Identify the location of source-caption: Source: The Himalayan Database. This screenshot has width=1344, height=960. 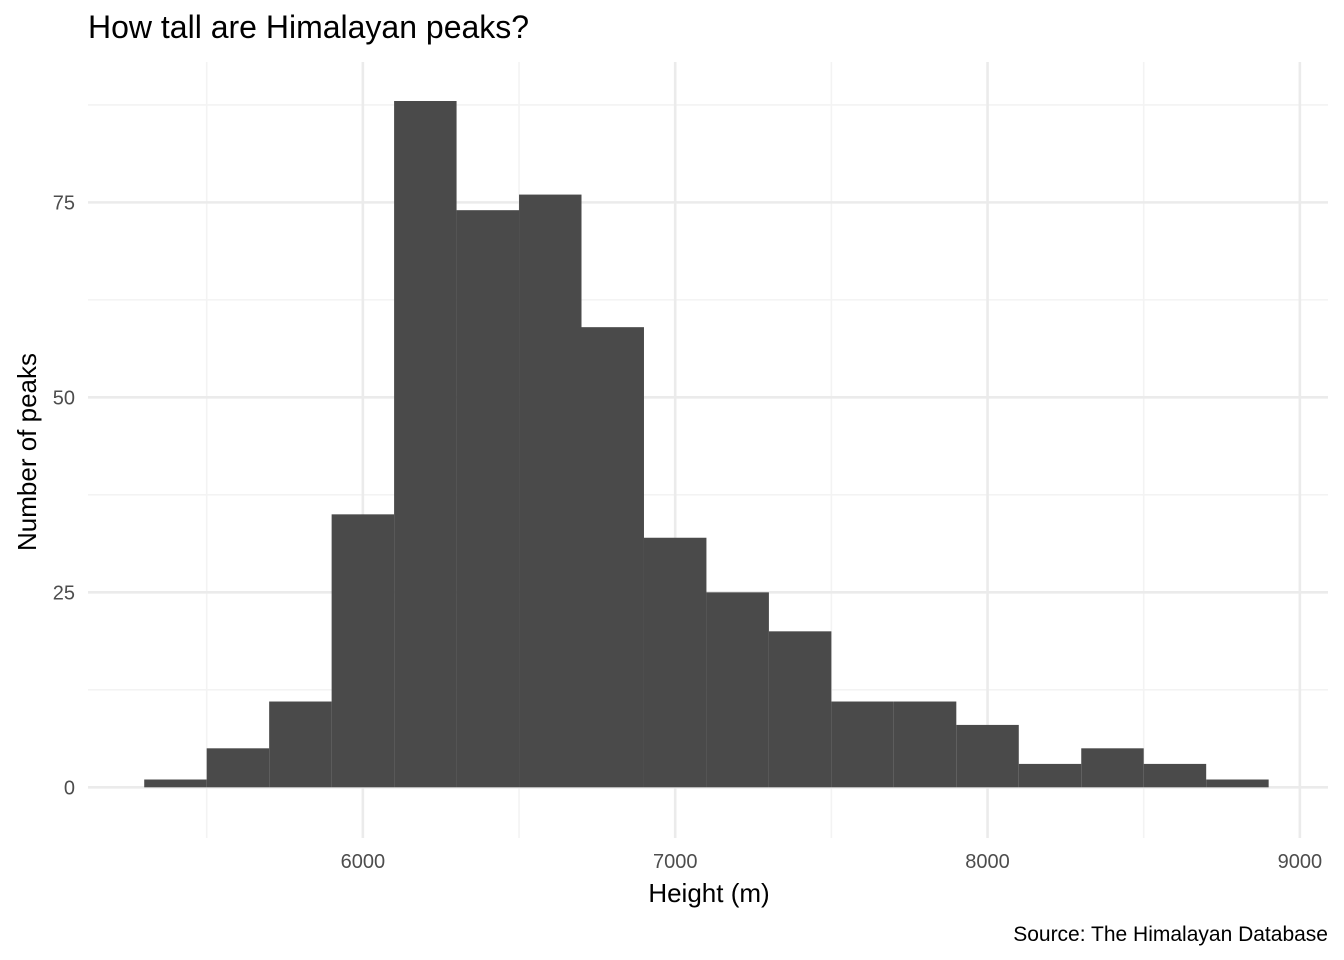
(1170, 934).